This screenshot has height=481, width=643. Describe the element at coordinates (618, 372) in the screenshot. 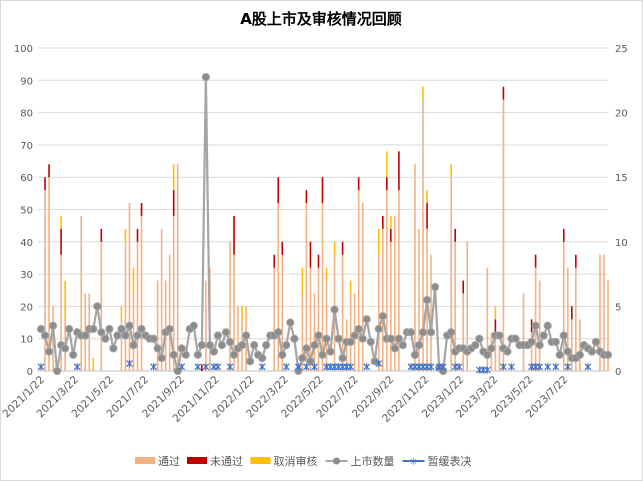

I see `right-tick-label: 0` at that location.